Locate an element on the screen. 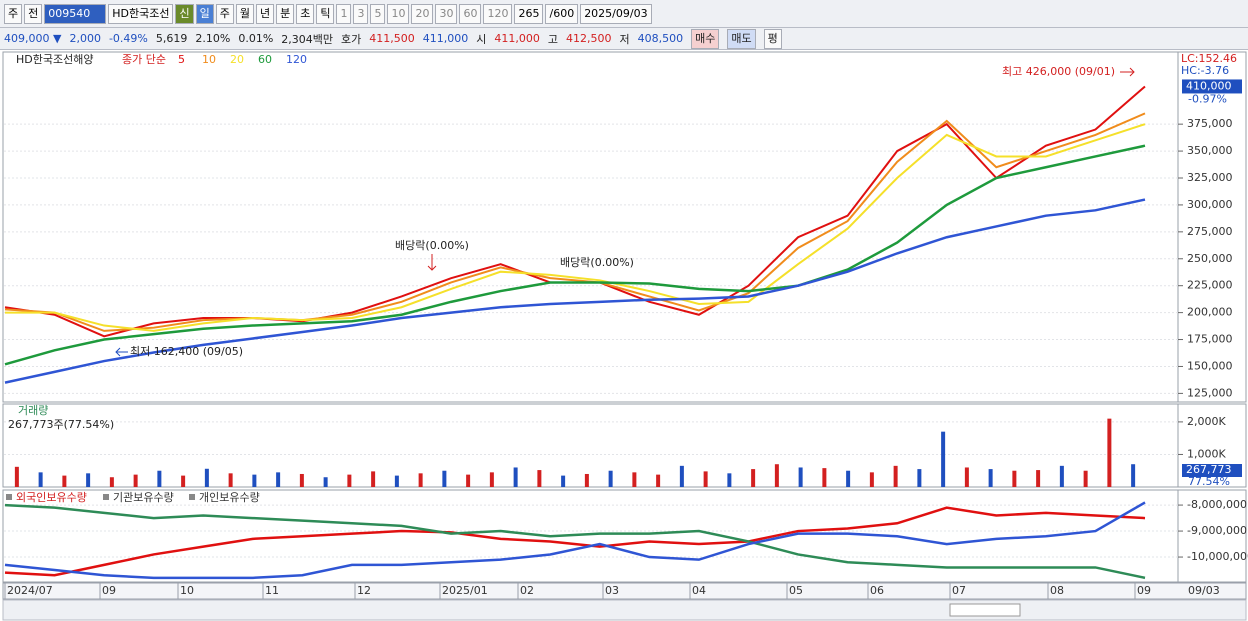 This screenshot has height=621, width=1248. info-value: 412,500 is located at coordinates (589, 38).